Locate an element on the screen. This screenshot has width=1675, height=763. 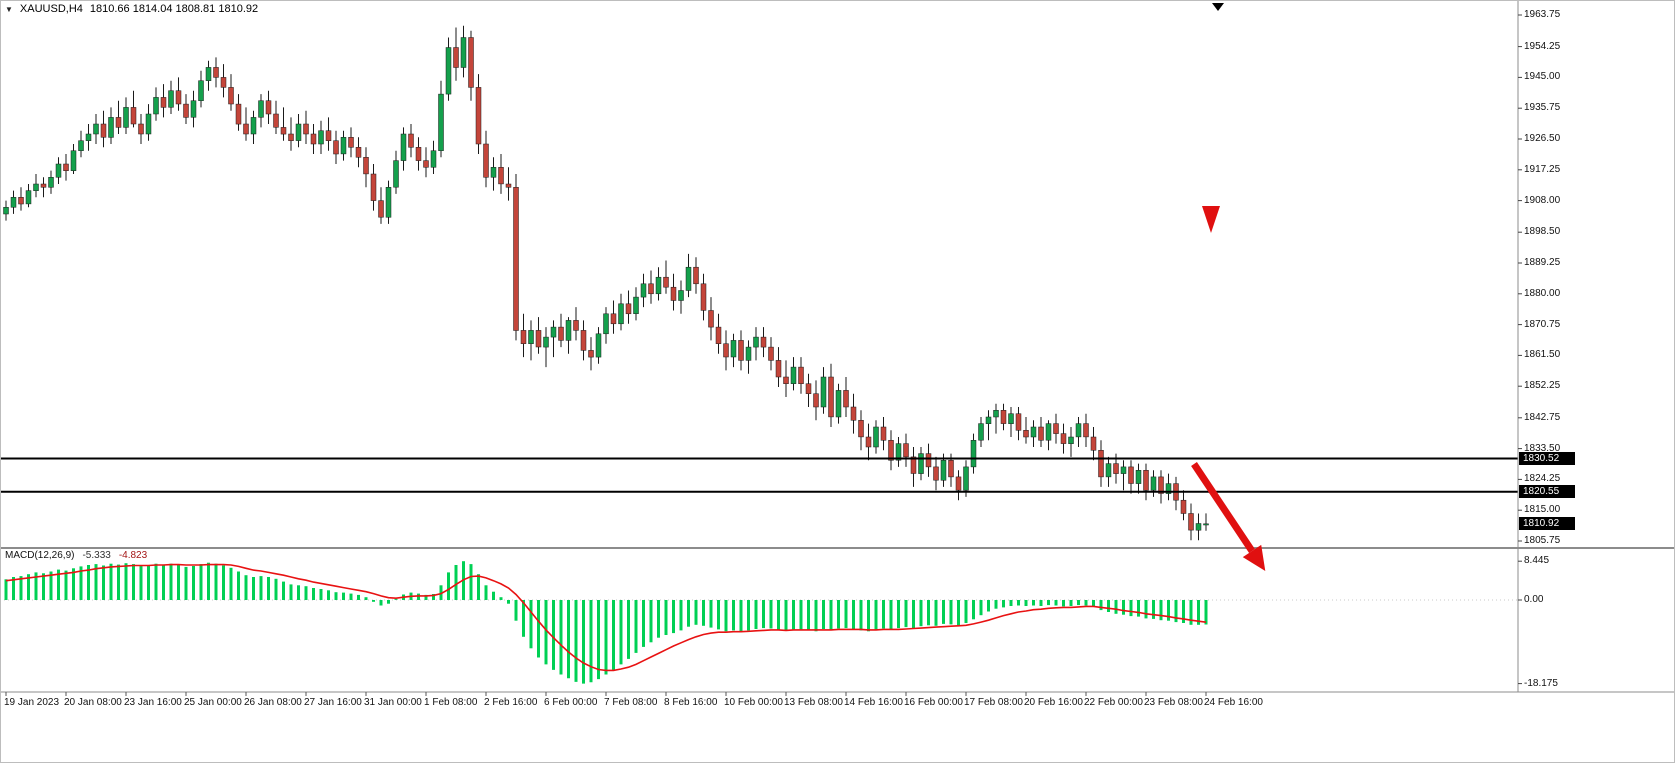
macd-name: MACD(12,26,9) is located at coordinates (40, 555).